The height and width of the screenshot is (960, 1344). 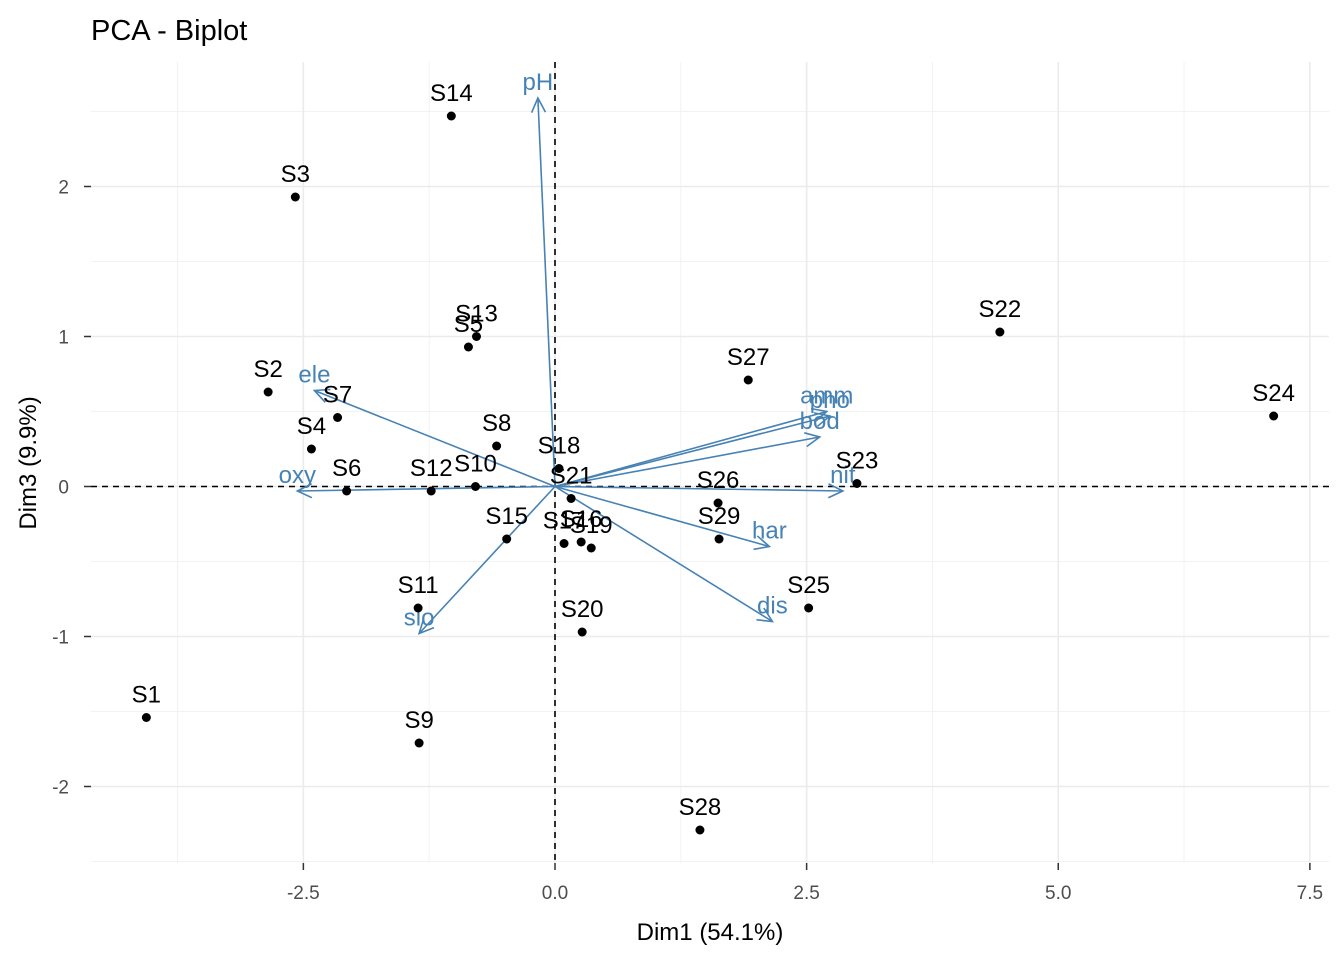 I want to click on variable-arrow-har: har, so click(x=670, y=518).